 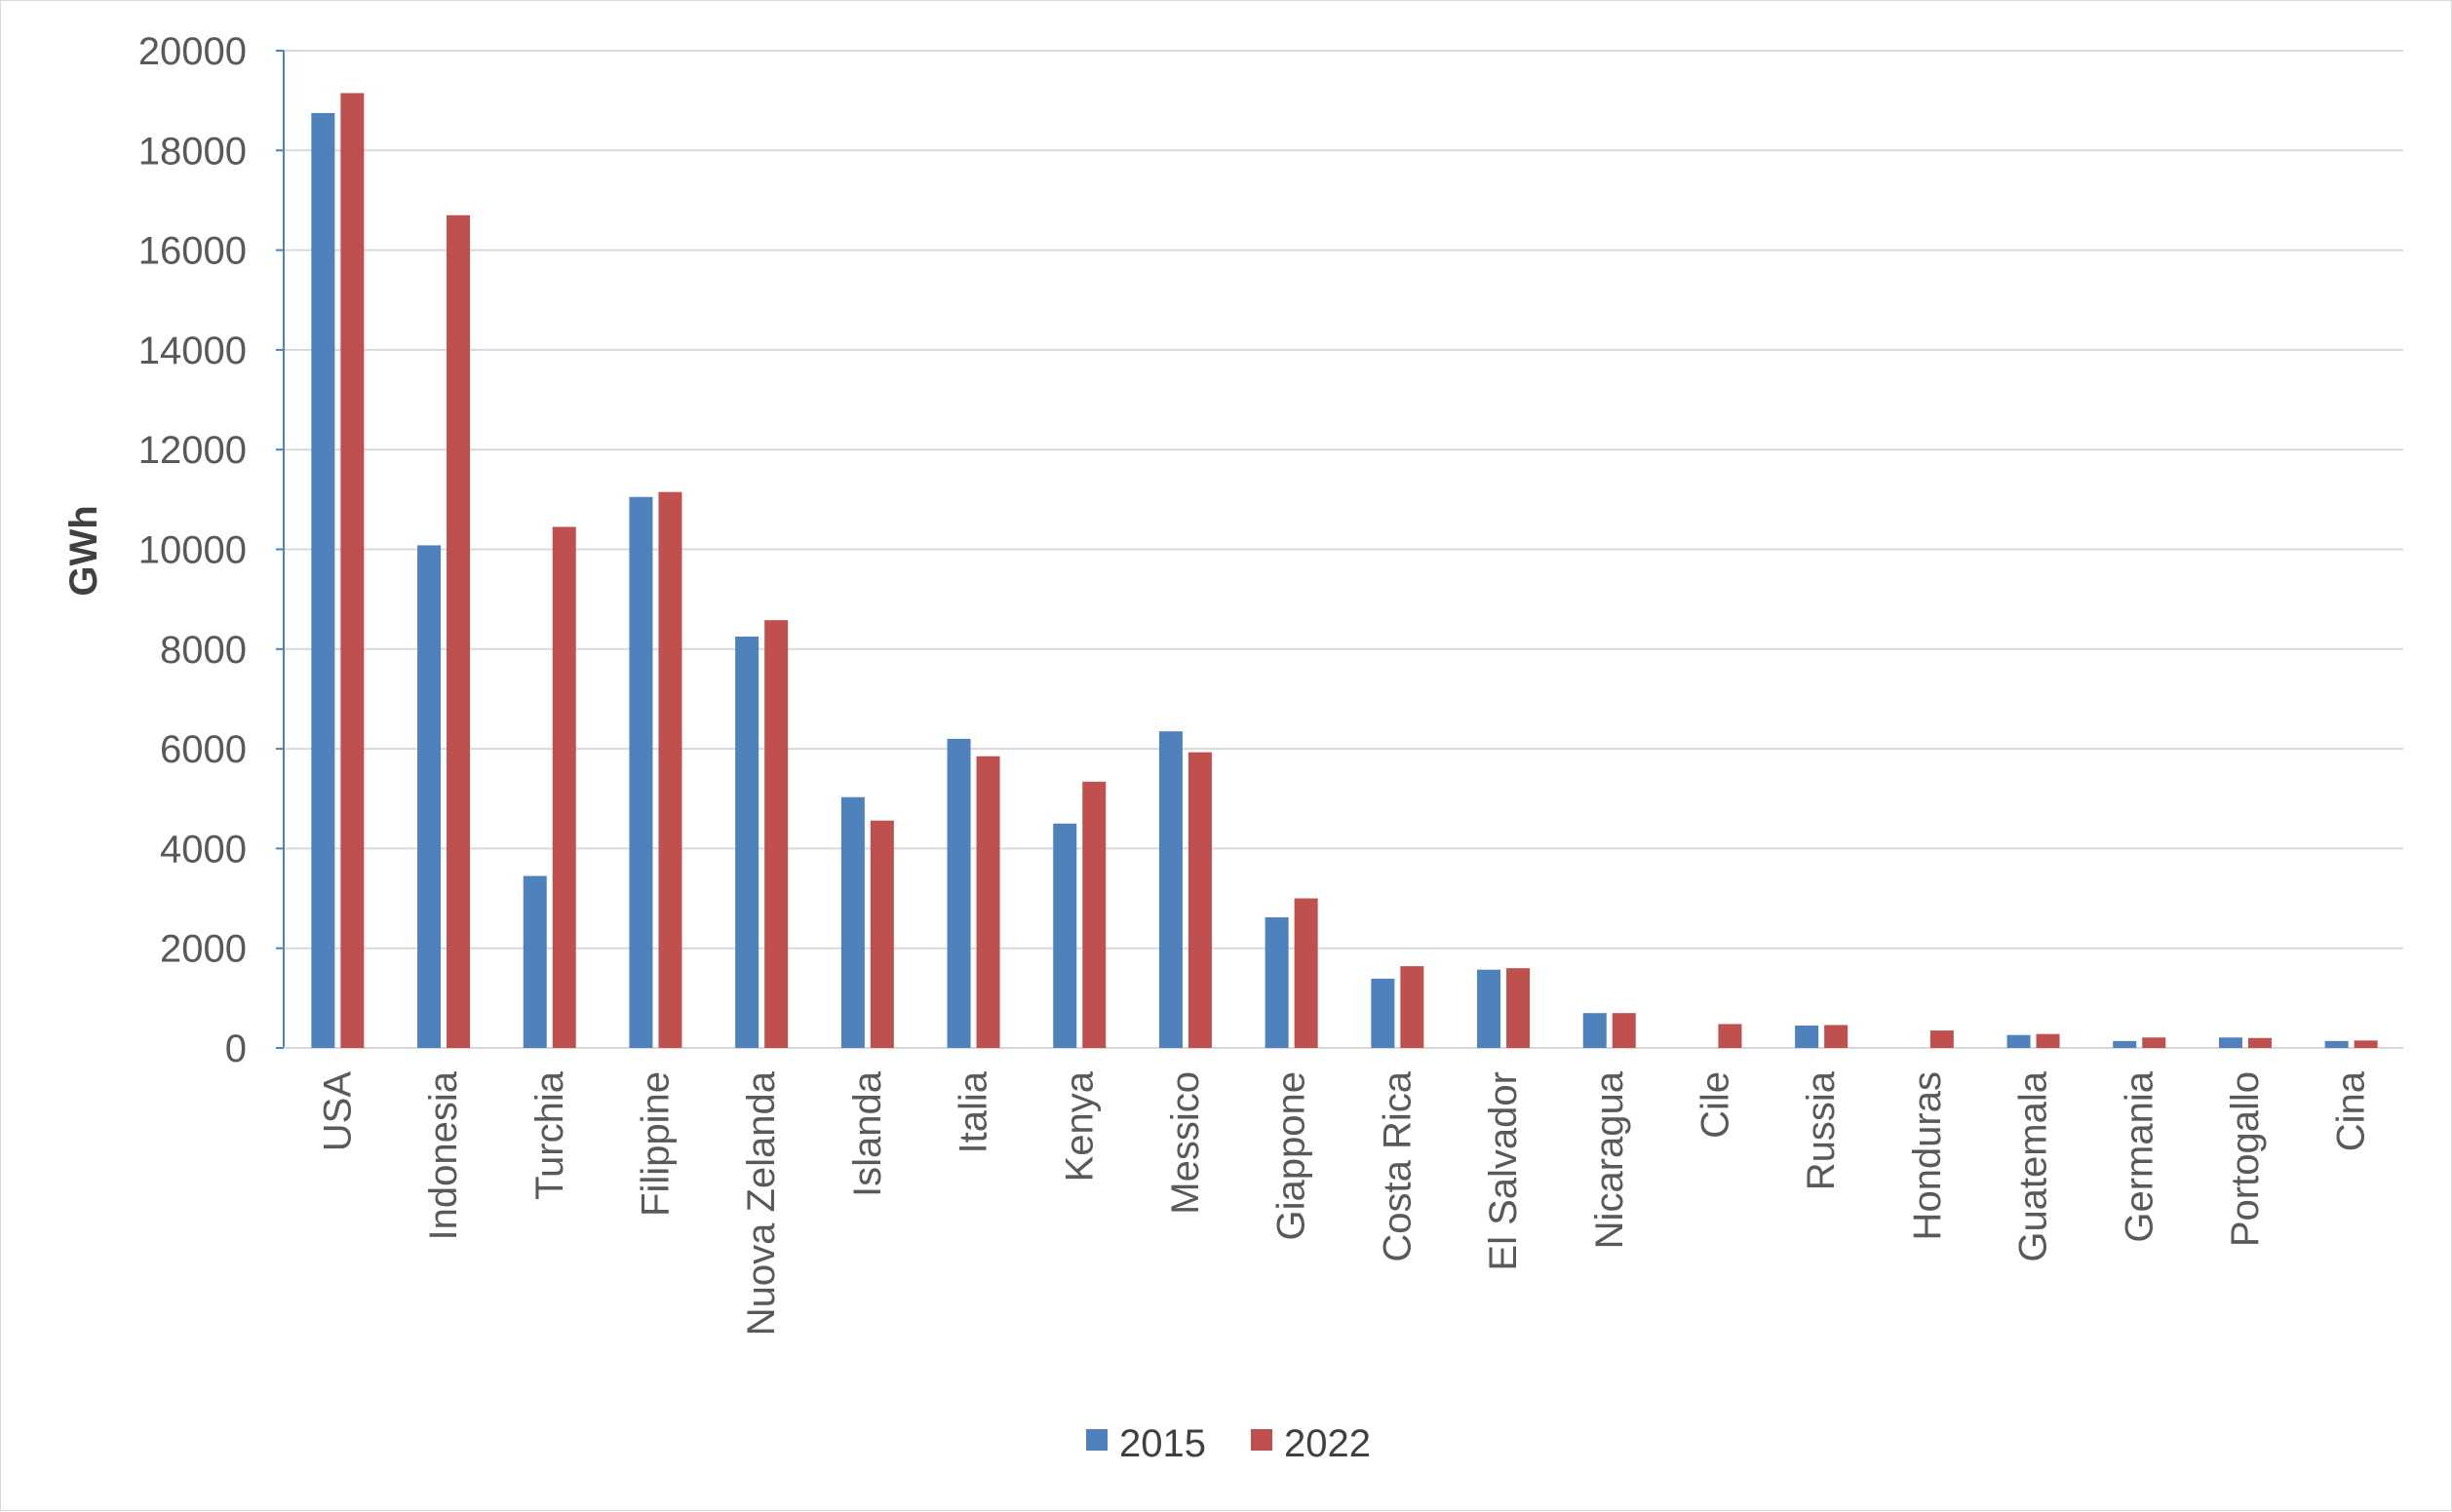 What do you see at coordinates (852, 922) in the screenshot?
I see `bar-2015-islanda` at bounding box center [852, 922].